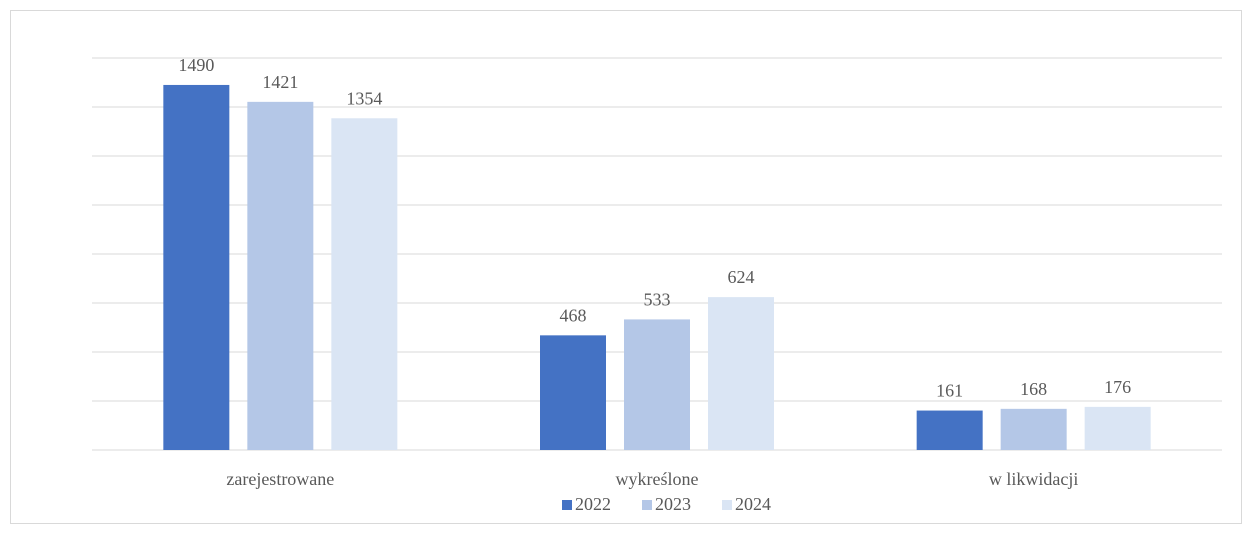 The width and height of the screenshot is (1254, 536). I want to click on legend-swatch-2022, so click(567, 505).